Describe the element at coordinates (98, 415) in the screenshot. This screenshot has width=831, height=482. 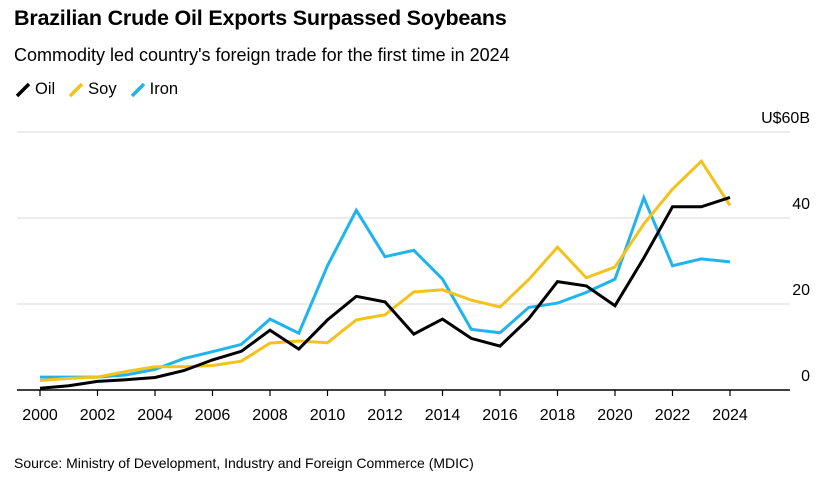
I see `x-tick-label: 2002` at that location.